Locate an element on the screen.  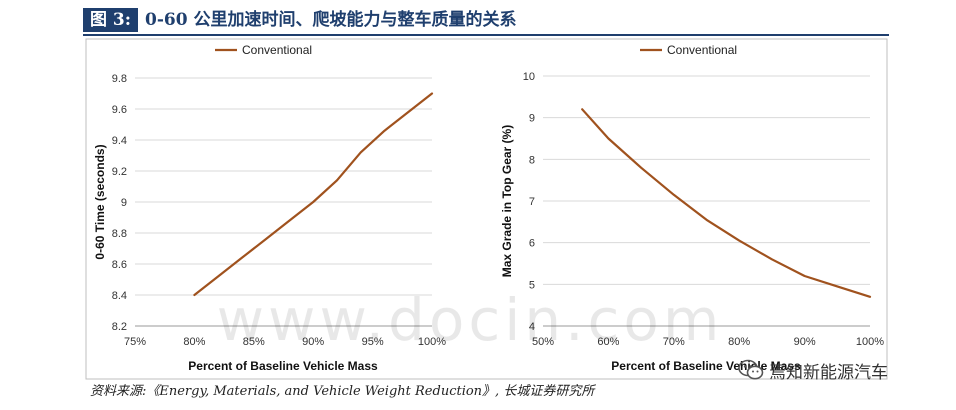
figure-label: 图 3: is located at coordinates (111, 20).